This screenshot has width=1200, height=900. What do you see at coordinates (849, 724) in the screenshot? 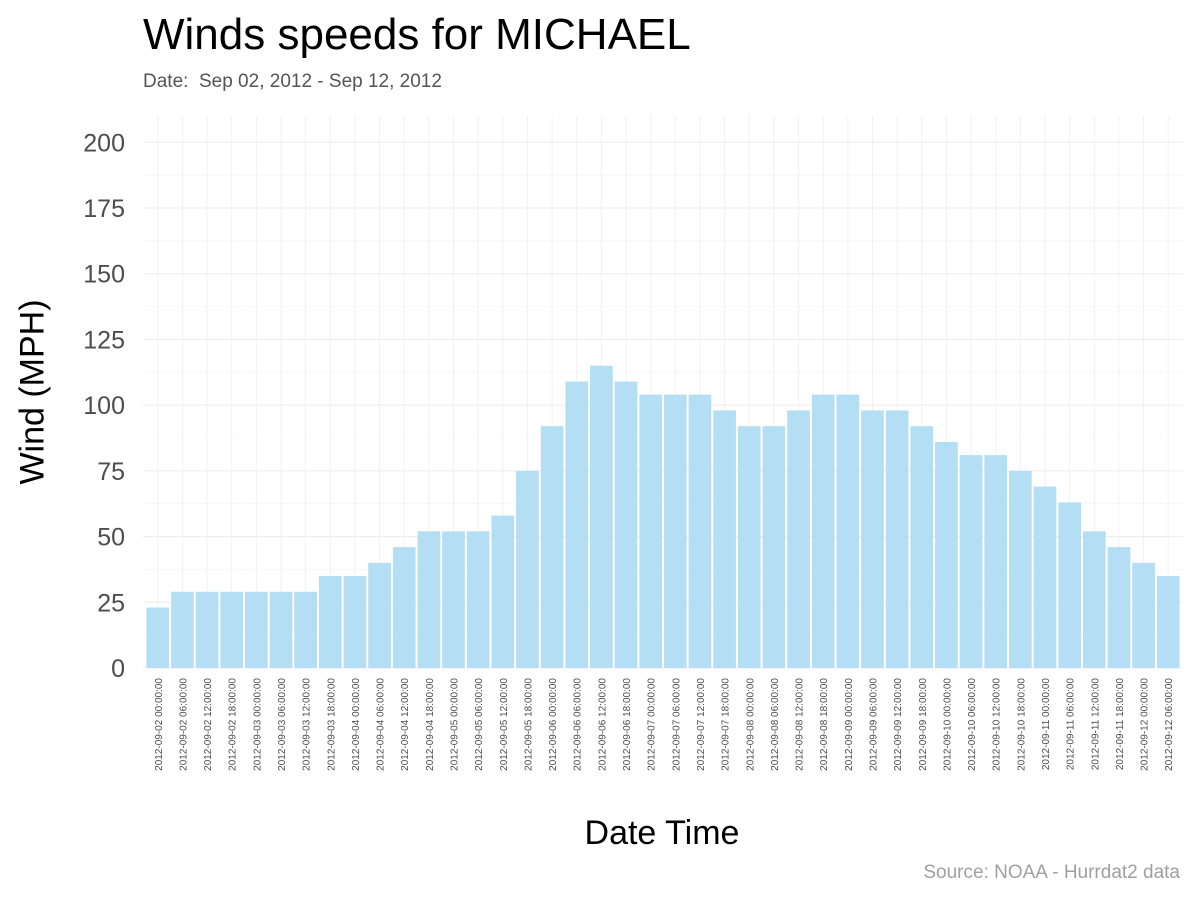
I see `x-tick-label: 2012-09-09 00:00:00` at bounding box center [849, 724].